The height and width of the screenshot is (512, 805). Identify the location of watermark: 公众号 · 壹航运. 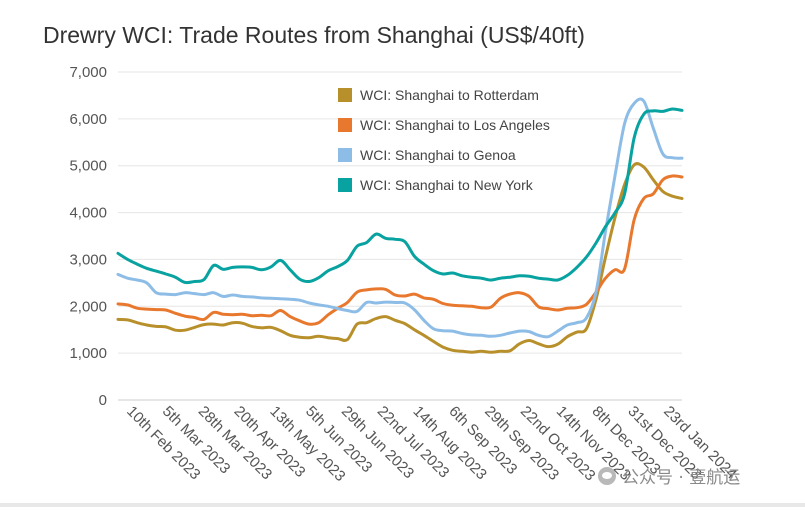
(669, 475).